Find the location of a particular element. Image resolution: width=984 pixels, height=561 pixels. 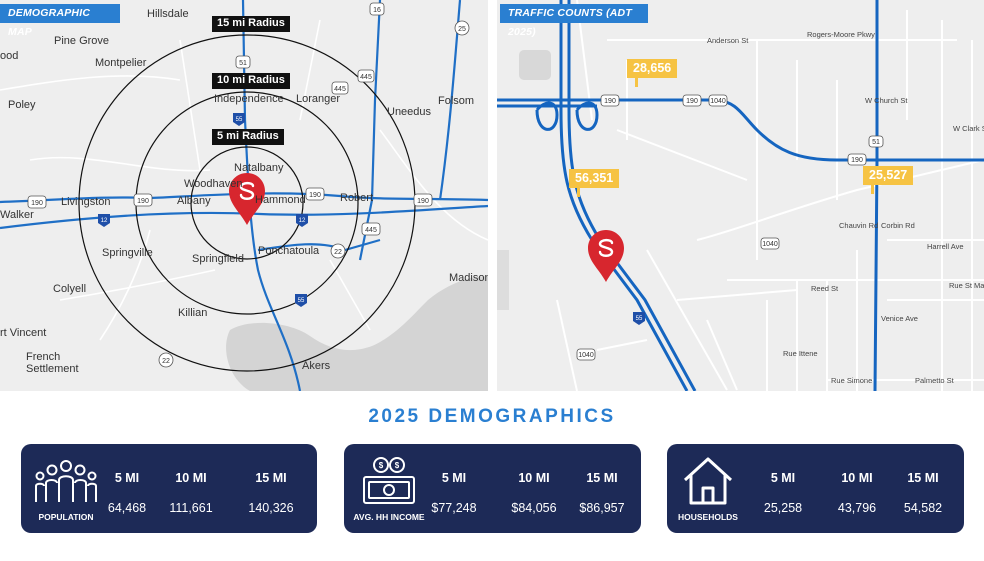

income-label: AVG. HH INCOME is located at coordinates (389, 517).